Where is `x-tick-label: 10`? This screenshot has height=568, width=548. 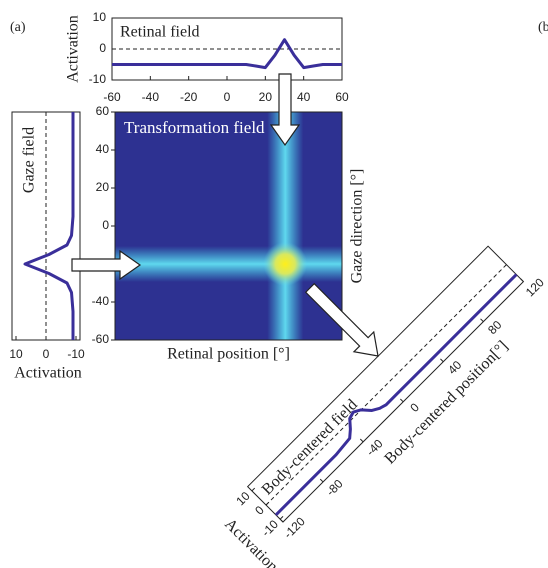
x-tick-label: 10 is located at coordinates (16, 354).